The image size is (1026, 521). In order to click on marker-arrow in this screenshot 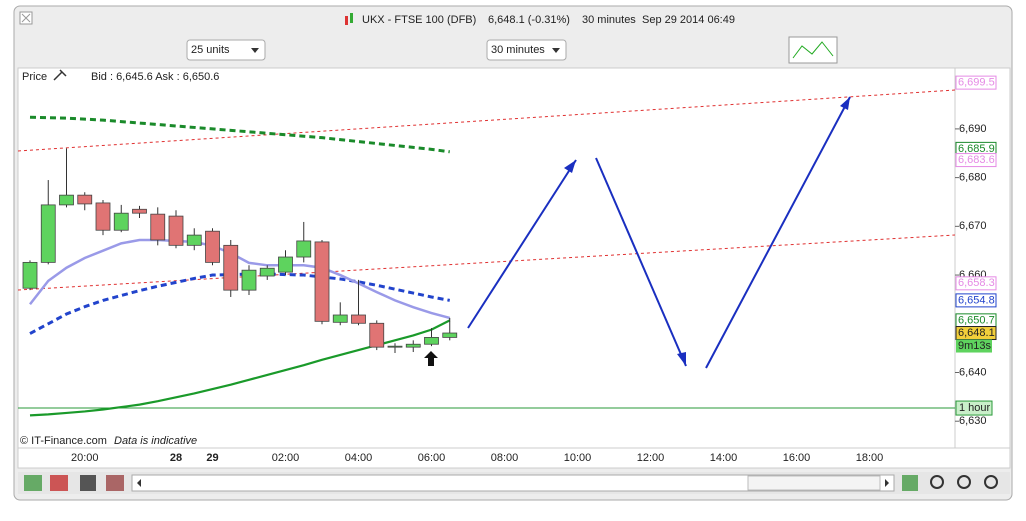, I will do `click(431, 358)`.